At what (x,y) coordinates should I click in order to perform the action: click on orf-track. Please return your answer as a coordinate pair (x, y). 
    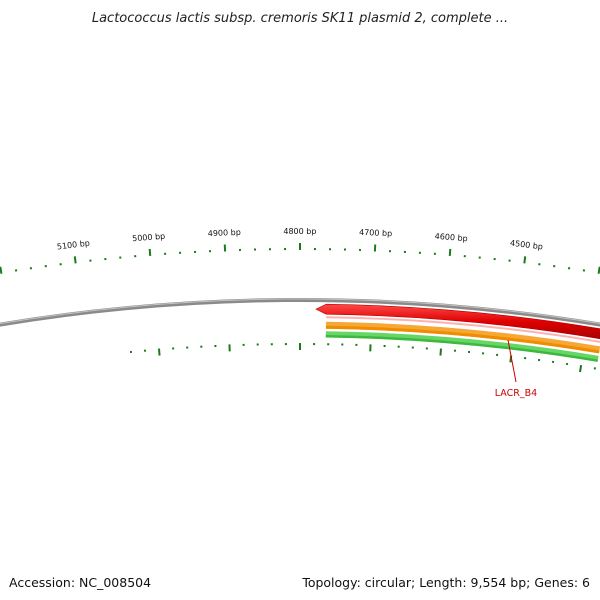
    Looking at the image, I should click on (462, 337).